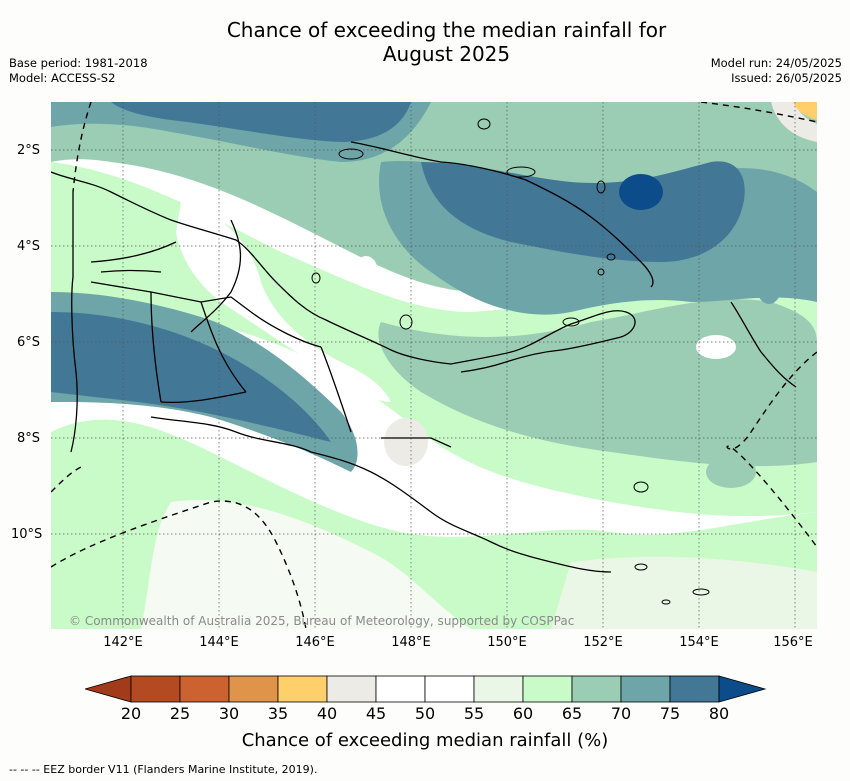 Image resolution: width=850 pixels, height=781 pixels. Describe the element at coordinates (29, 150) in the screenshot. I see `y-tick-2s: 2°S` at that location.